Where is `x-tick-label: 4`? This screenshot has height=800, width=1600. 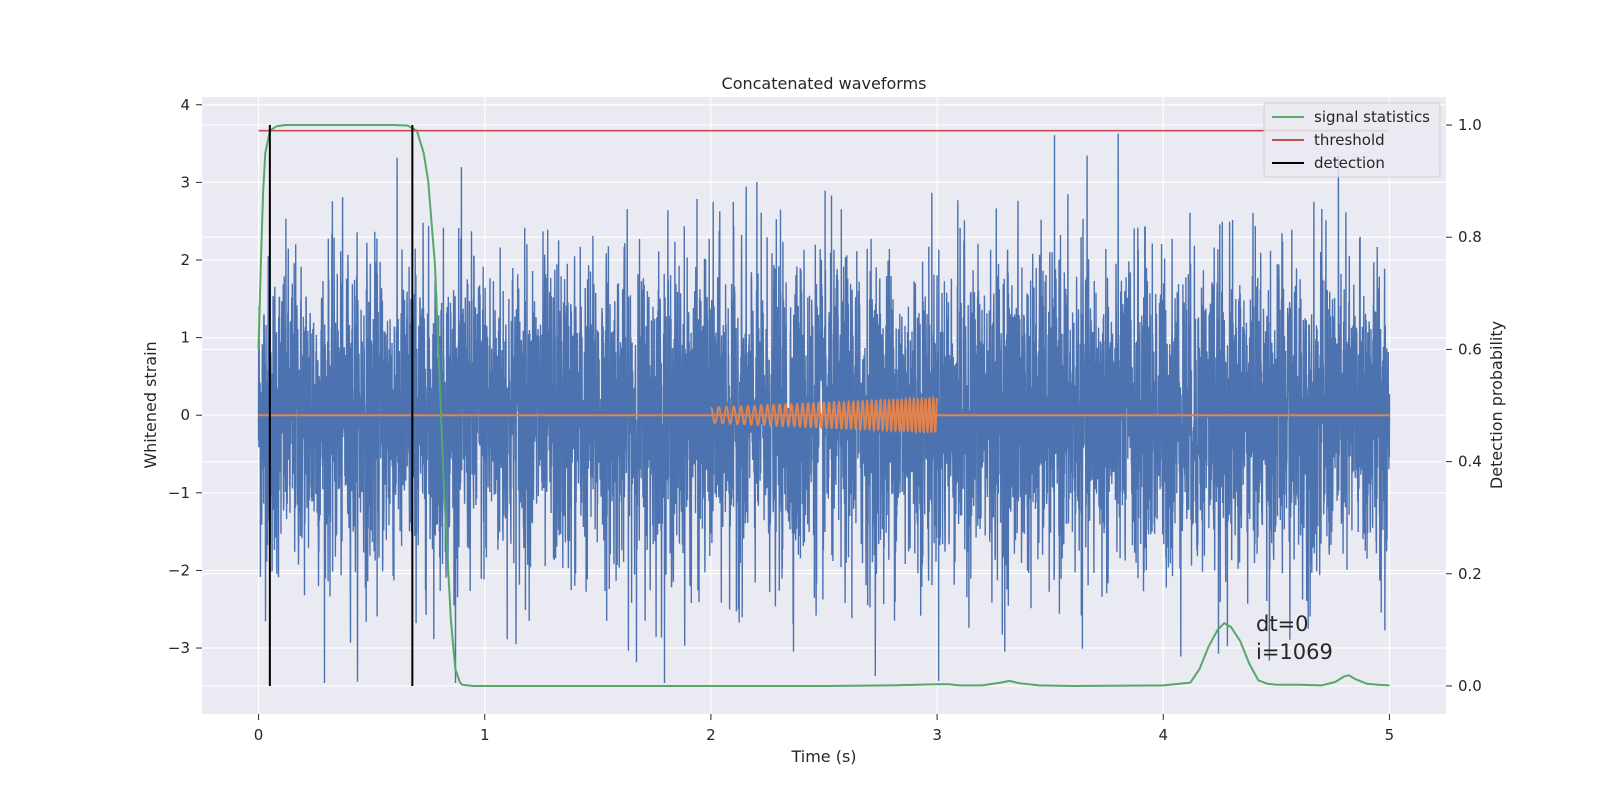
x-tick-label: 4 is located at coordinates (1163, 735).